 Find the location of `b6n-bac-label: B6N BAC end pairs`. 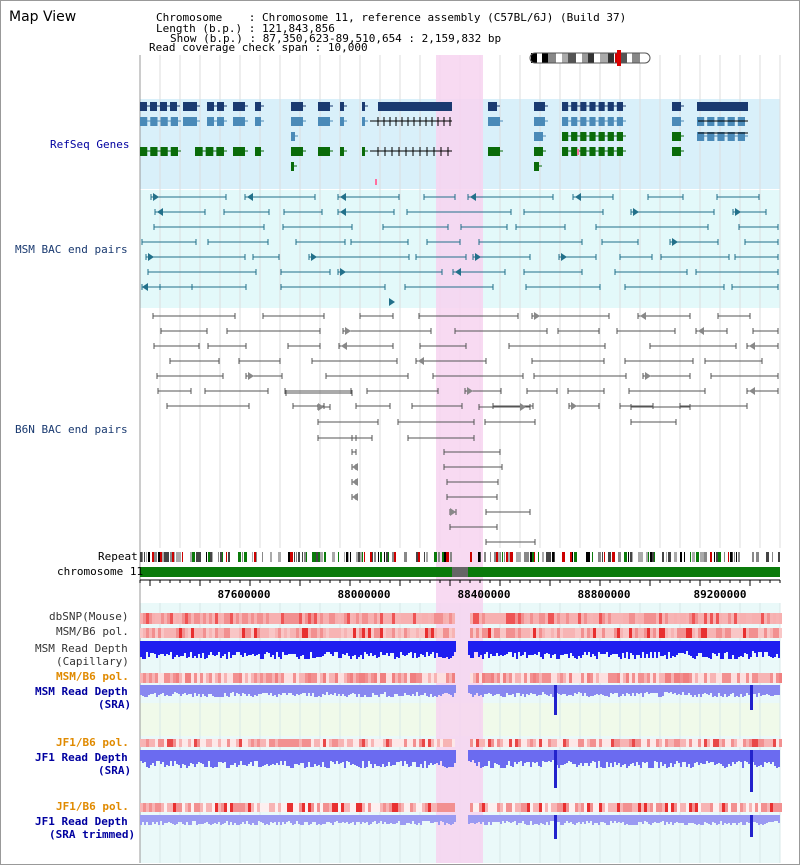

b6n-bac-label: B6N BAC end pairs is located at coordinates (71, 429).